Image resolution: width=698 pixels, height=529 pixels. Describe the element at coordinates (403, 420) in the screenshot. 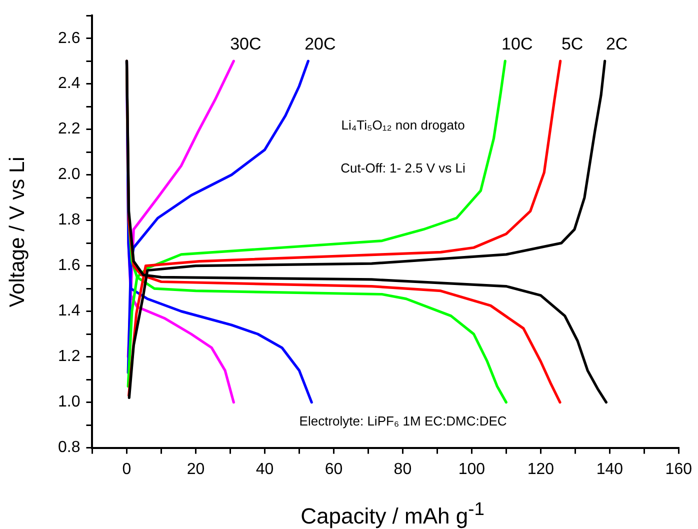

I see `annotation: Electrolyte: LiPF₆ 1M EC:DMC:DEC` at that location.